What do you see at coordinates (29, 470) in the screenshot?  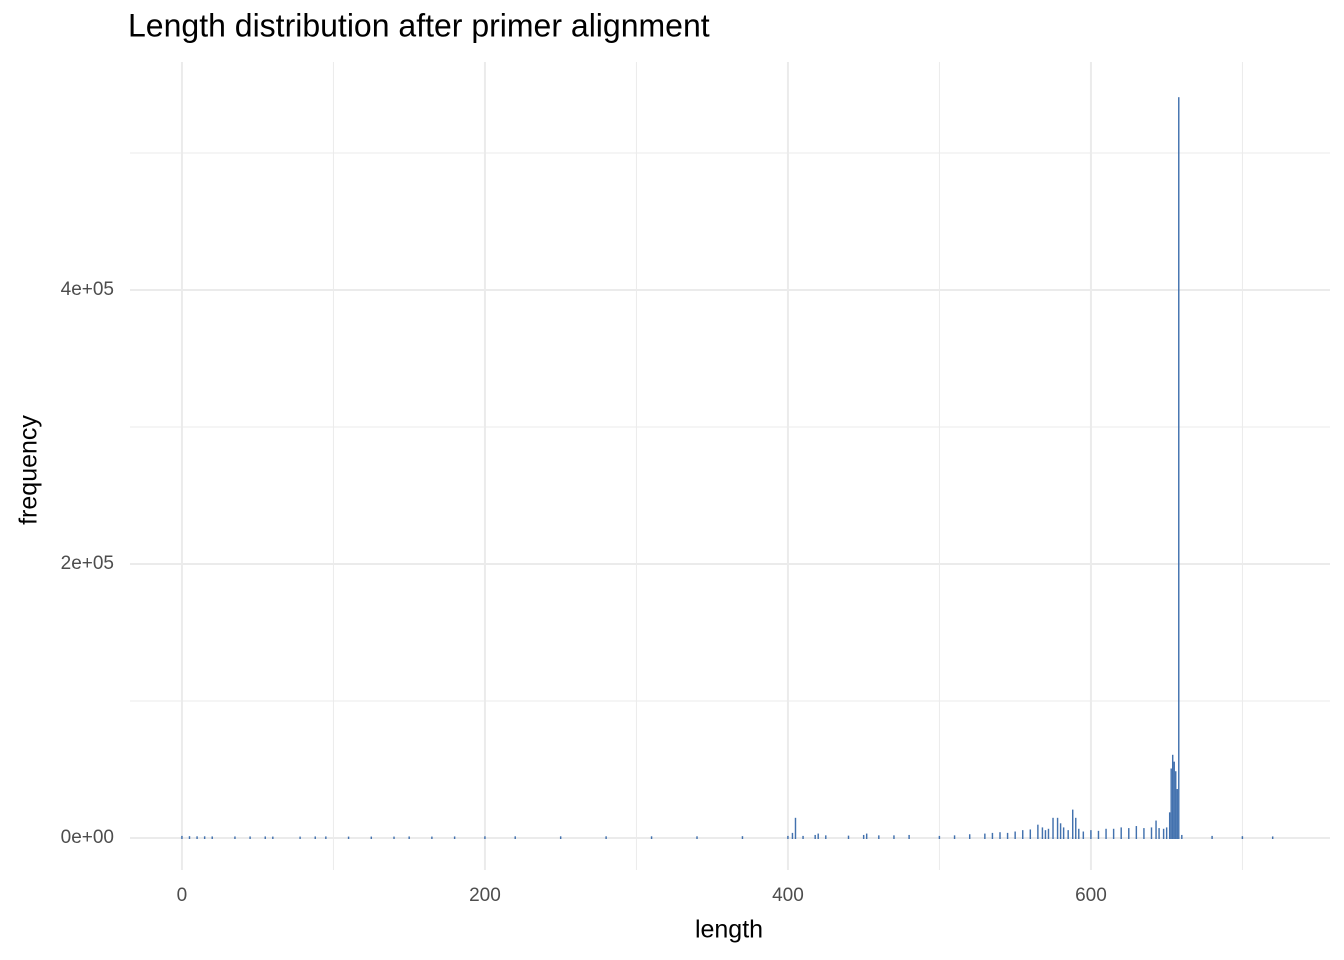 I see `y-axis-title: frequency` at bounding box center [29, 470].